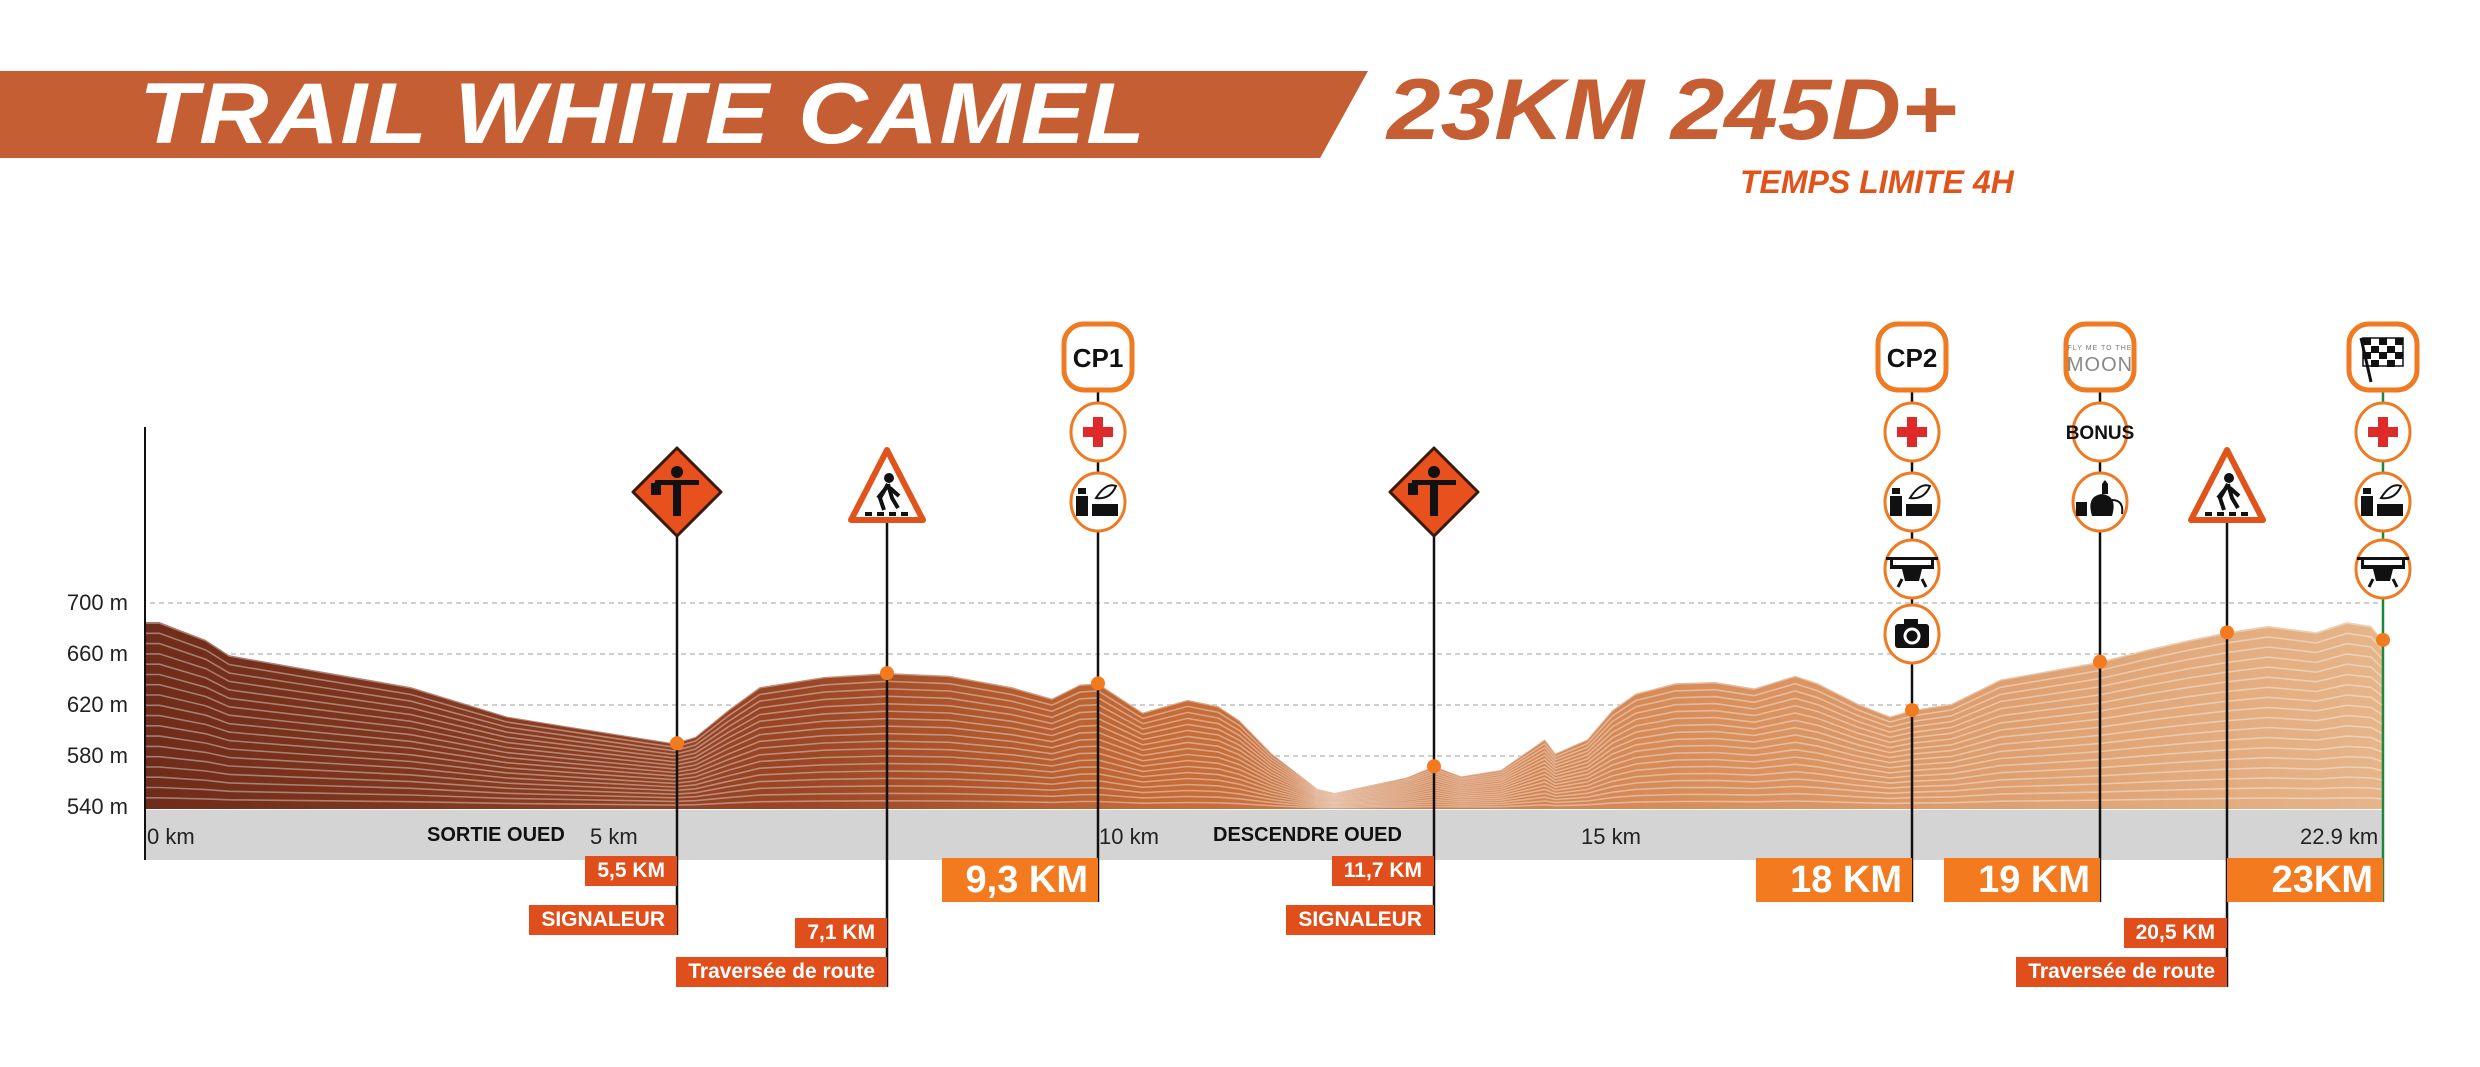 The width and height of the screenshot is (2480, 1067). Describe the element at coordinates (97, 704) in the screenshot. I see `y-tick-label: 620 m` at that location.